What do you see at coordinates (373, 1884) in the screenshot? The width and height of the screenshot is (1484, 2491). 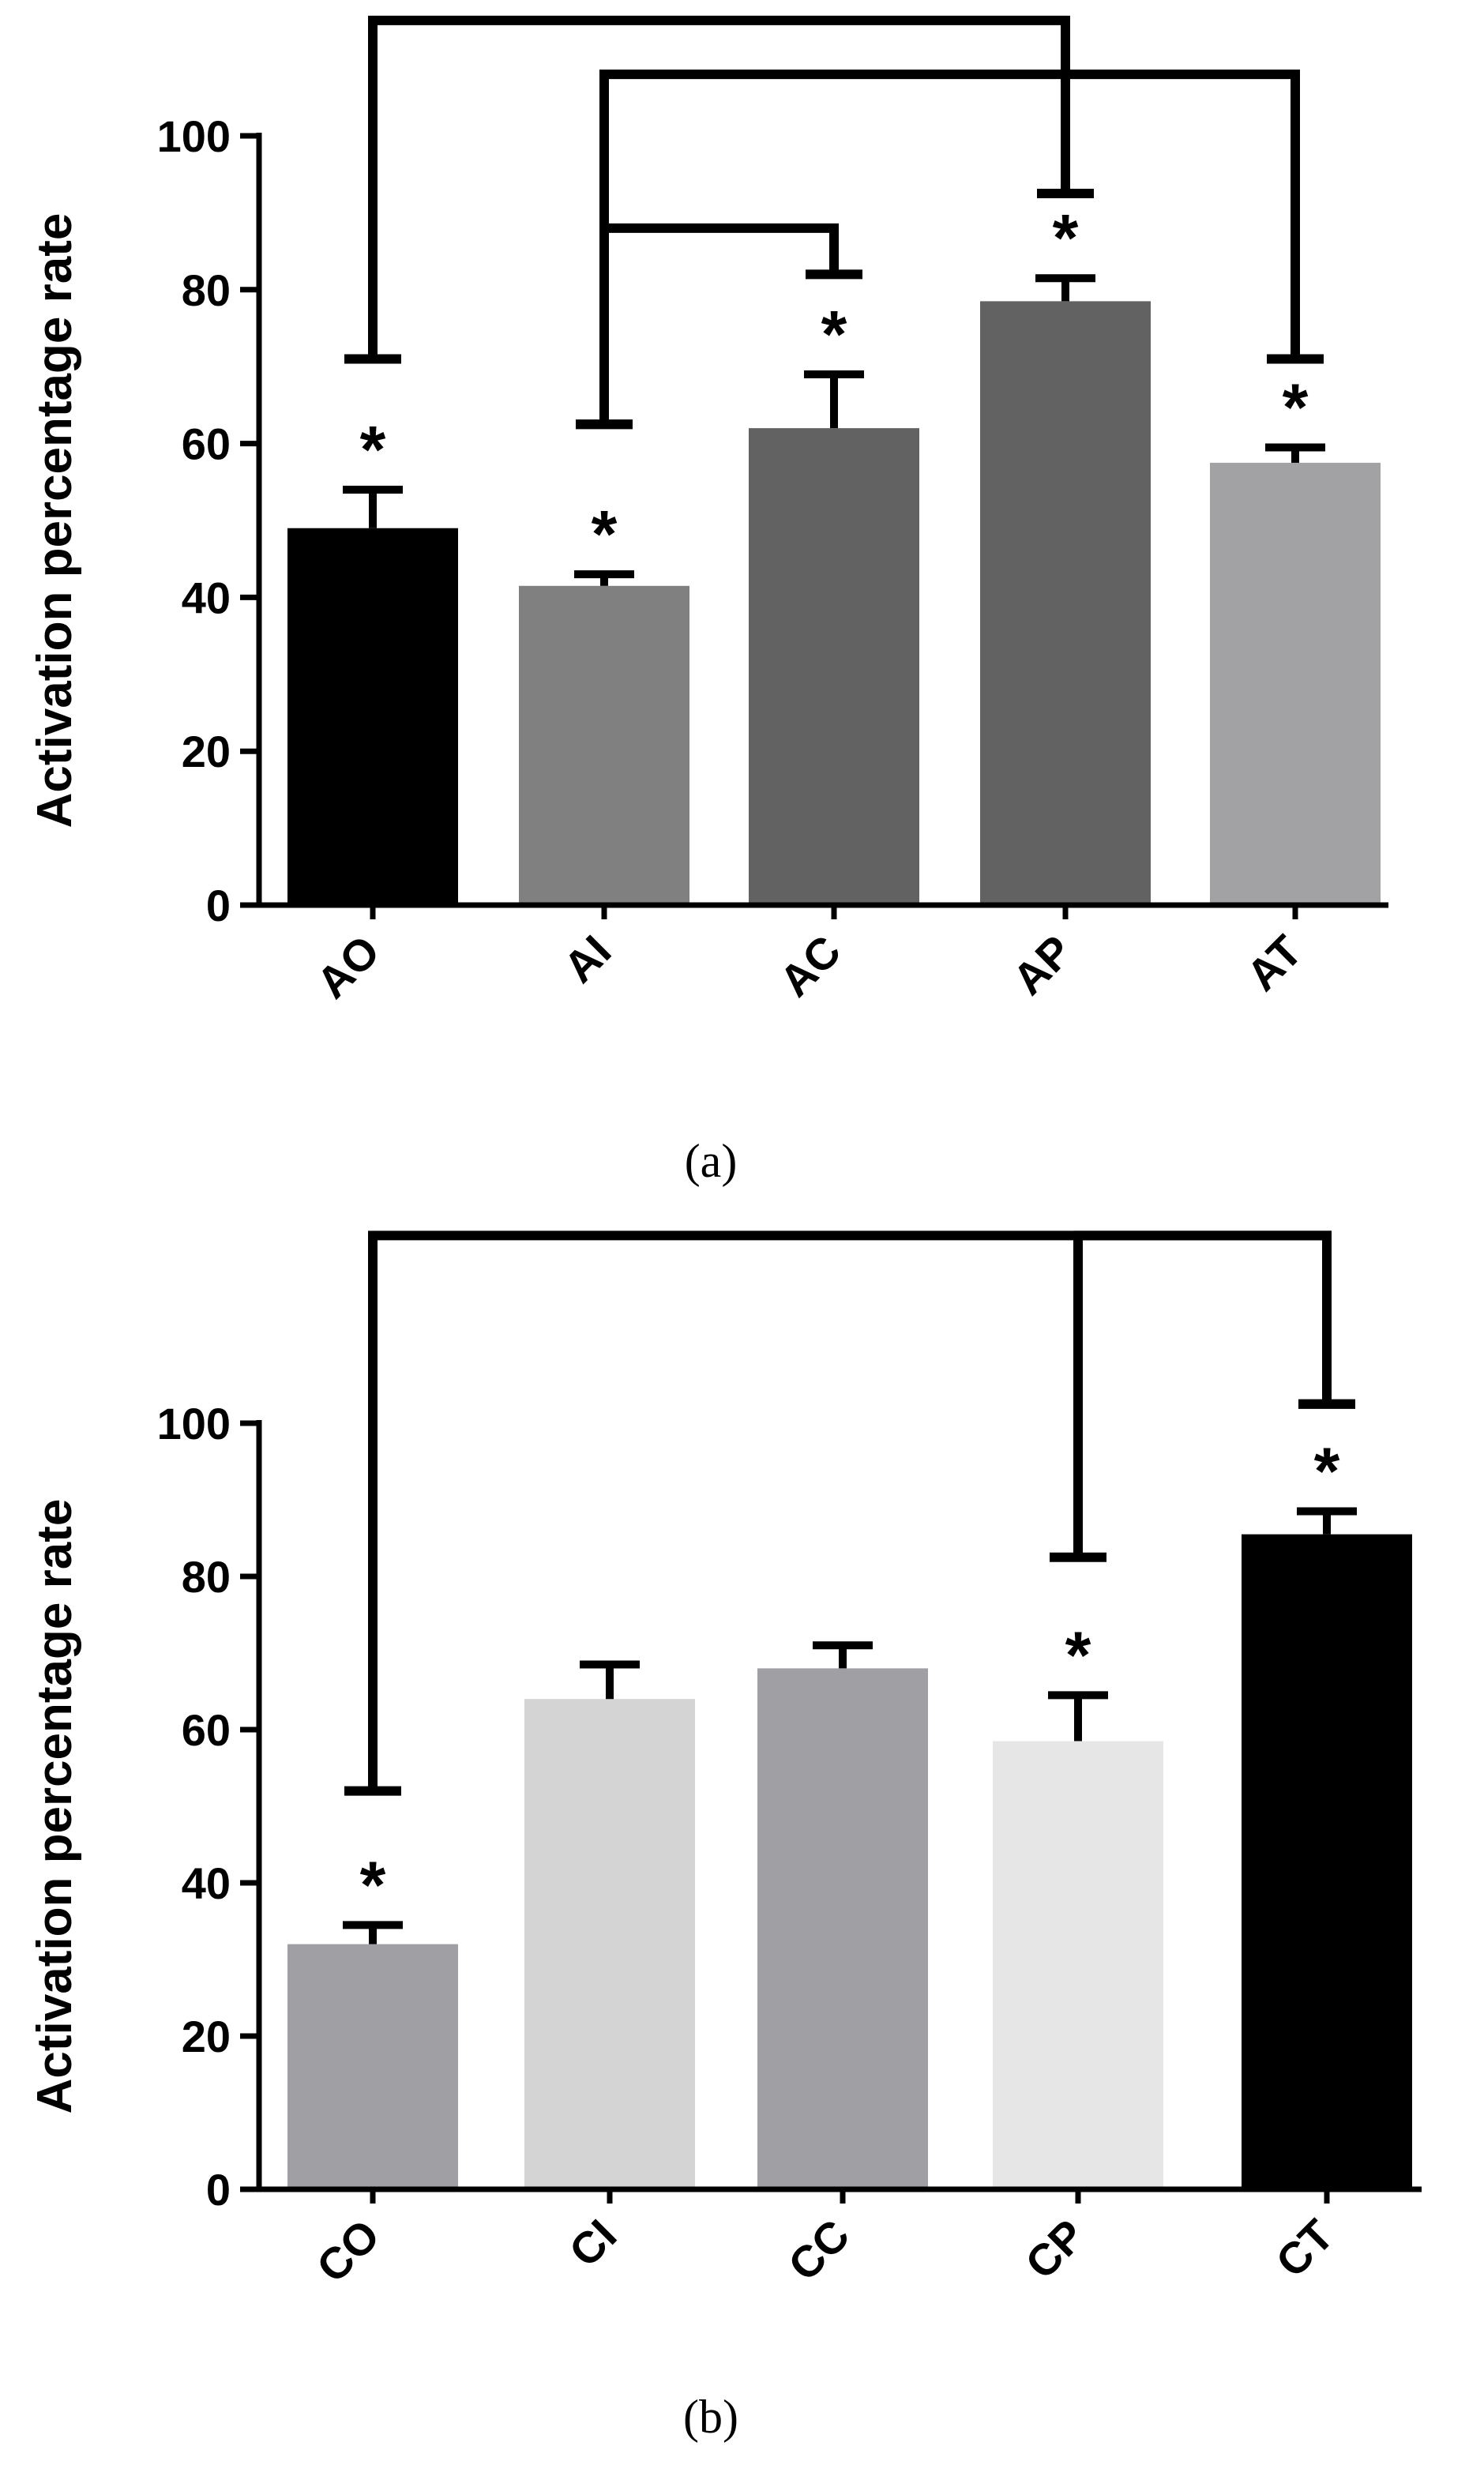 I see `significance-star-co: *` at bounding box center [373, 1884].